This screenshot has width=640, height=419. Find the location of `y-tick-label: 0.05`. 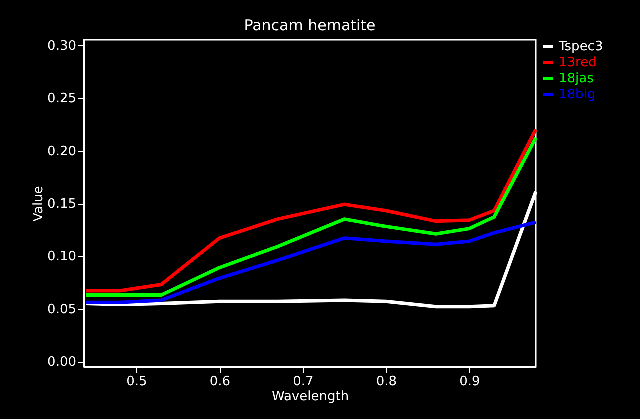

y-tick-label: 0.05 is located at coordinates (62, 310).